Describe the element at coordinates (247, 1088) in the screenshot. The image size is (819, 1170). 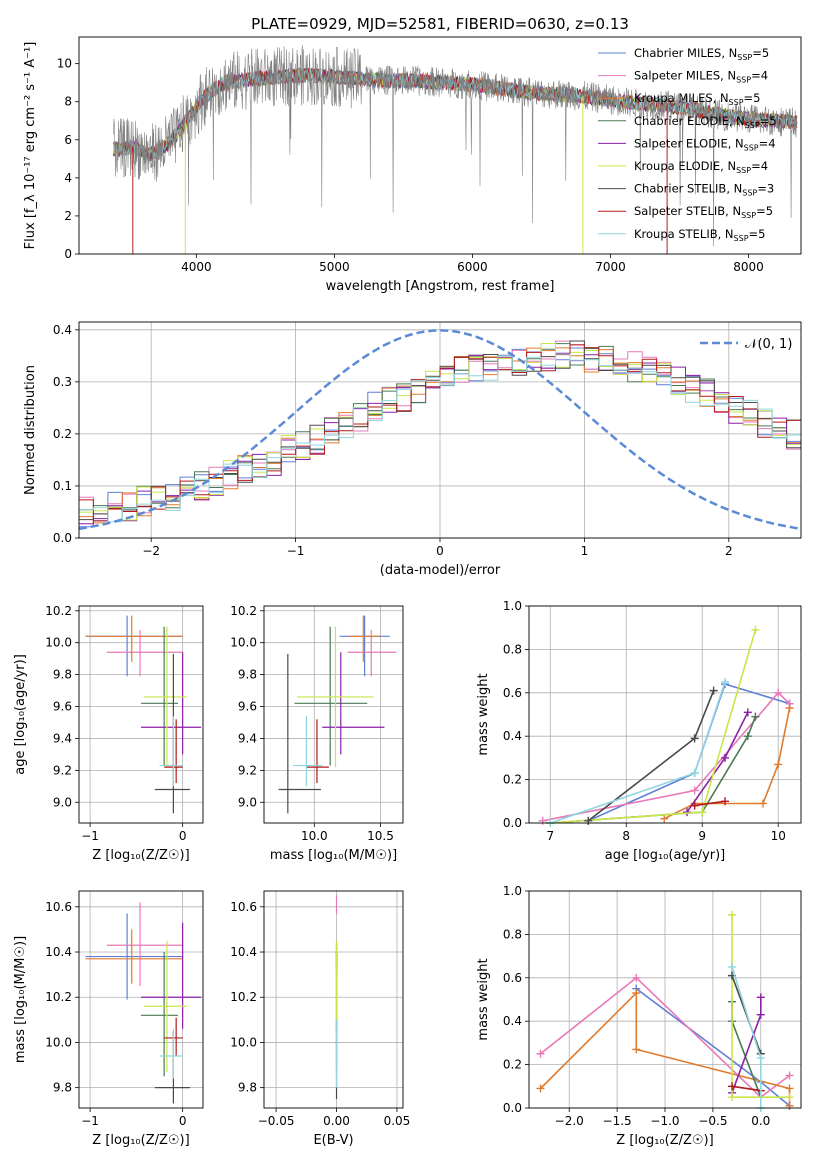
I see `y-tick-label: 9.8` at that location.